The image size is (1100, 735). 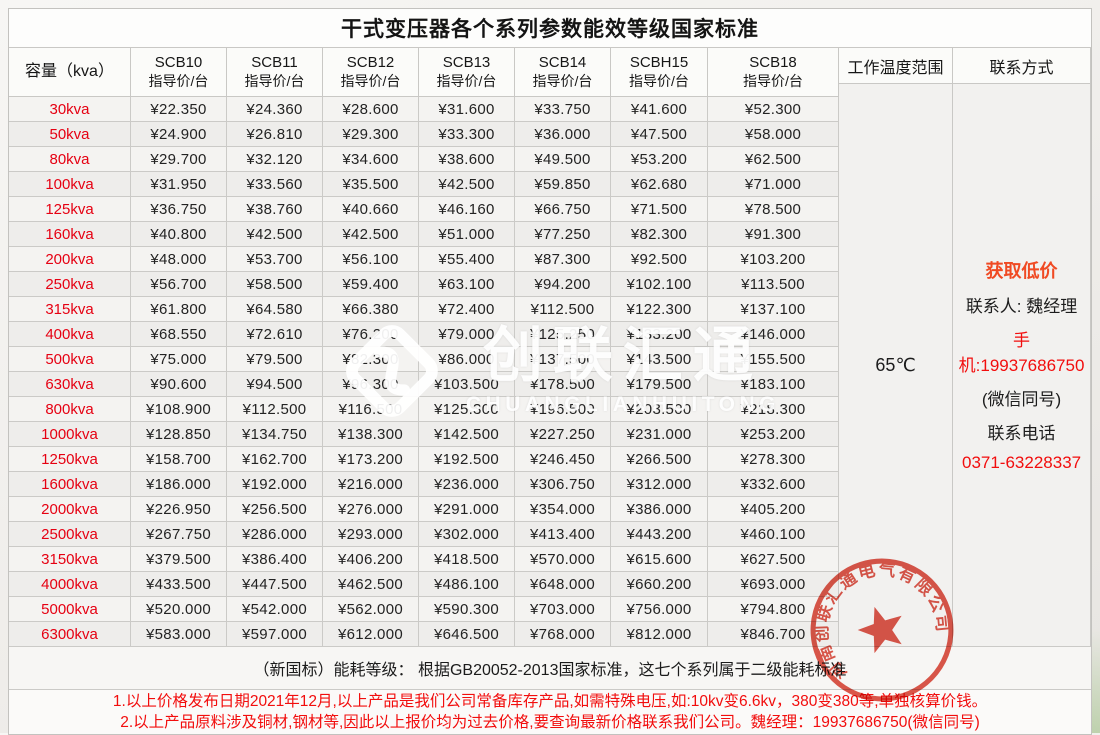 I want to click on price-cell: ¥38.760, so click(x=275, y=209).